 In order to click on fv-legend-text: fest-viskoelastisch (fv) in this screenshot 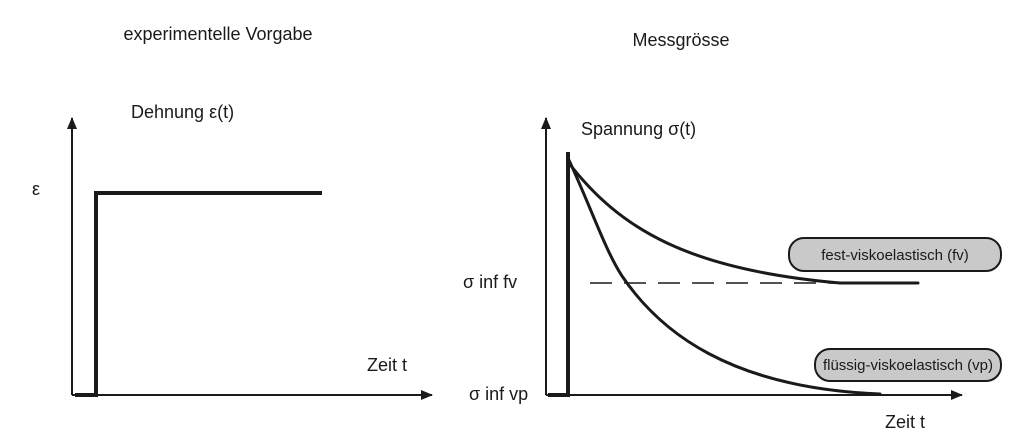, I will do `click(895, 255)`.